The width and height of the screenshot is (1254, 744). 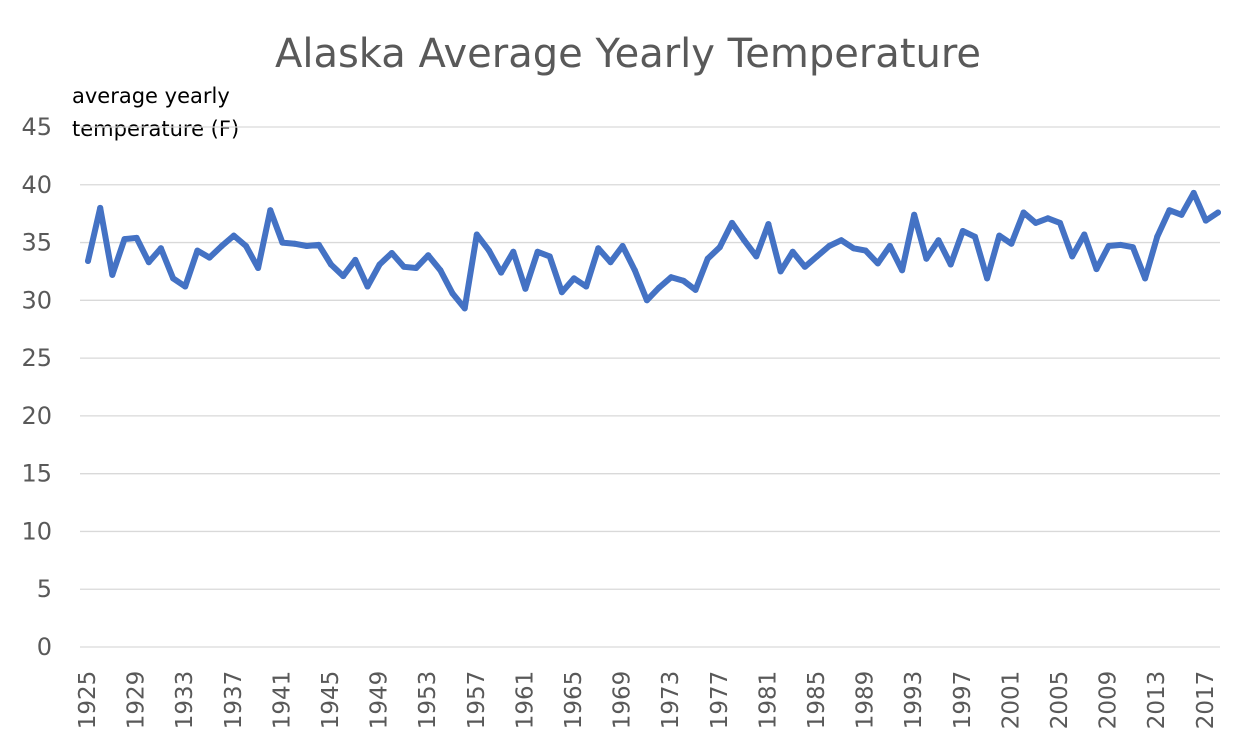 What do you see at coordinates (88, 700) in the screenshot?
I see `x-tick-label: 1925` at bounding box center [88, 700].